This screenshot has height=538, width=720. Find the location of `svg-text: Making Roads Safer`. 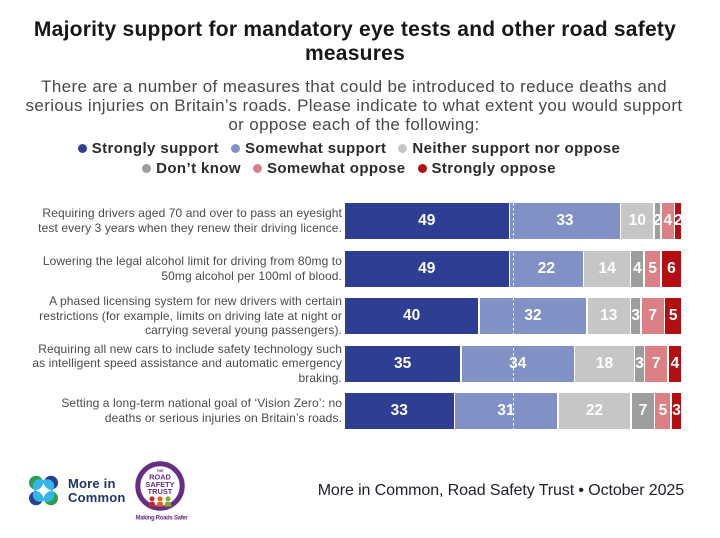

svg-text: Making Roads Safer is located at coordinates (162, 518).